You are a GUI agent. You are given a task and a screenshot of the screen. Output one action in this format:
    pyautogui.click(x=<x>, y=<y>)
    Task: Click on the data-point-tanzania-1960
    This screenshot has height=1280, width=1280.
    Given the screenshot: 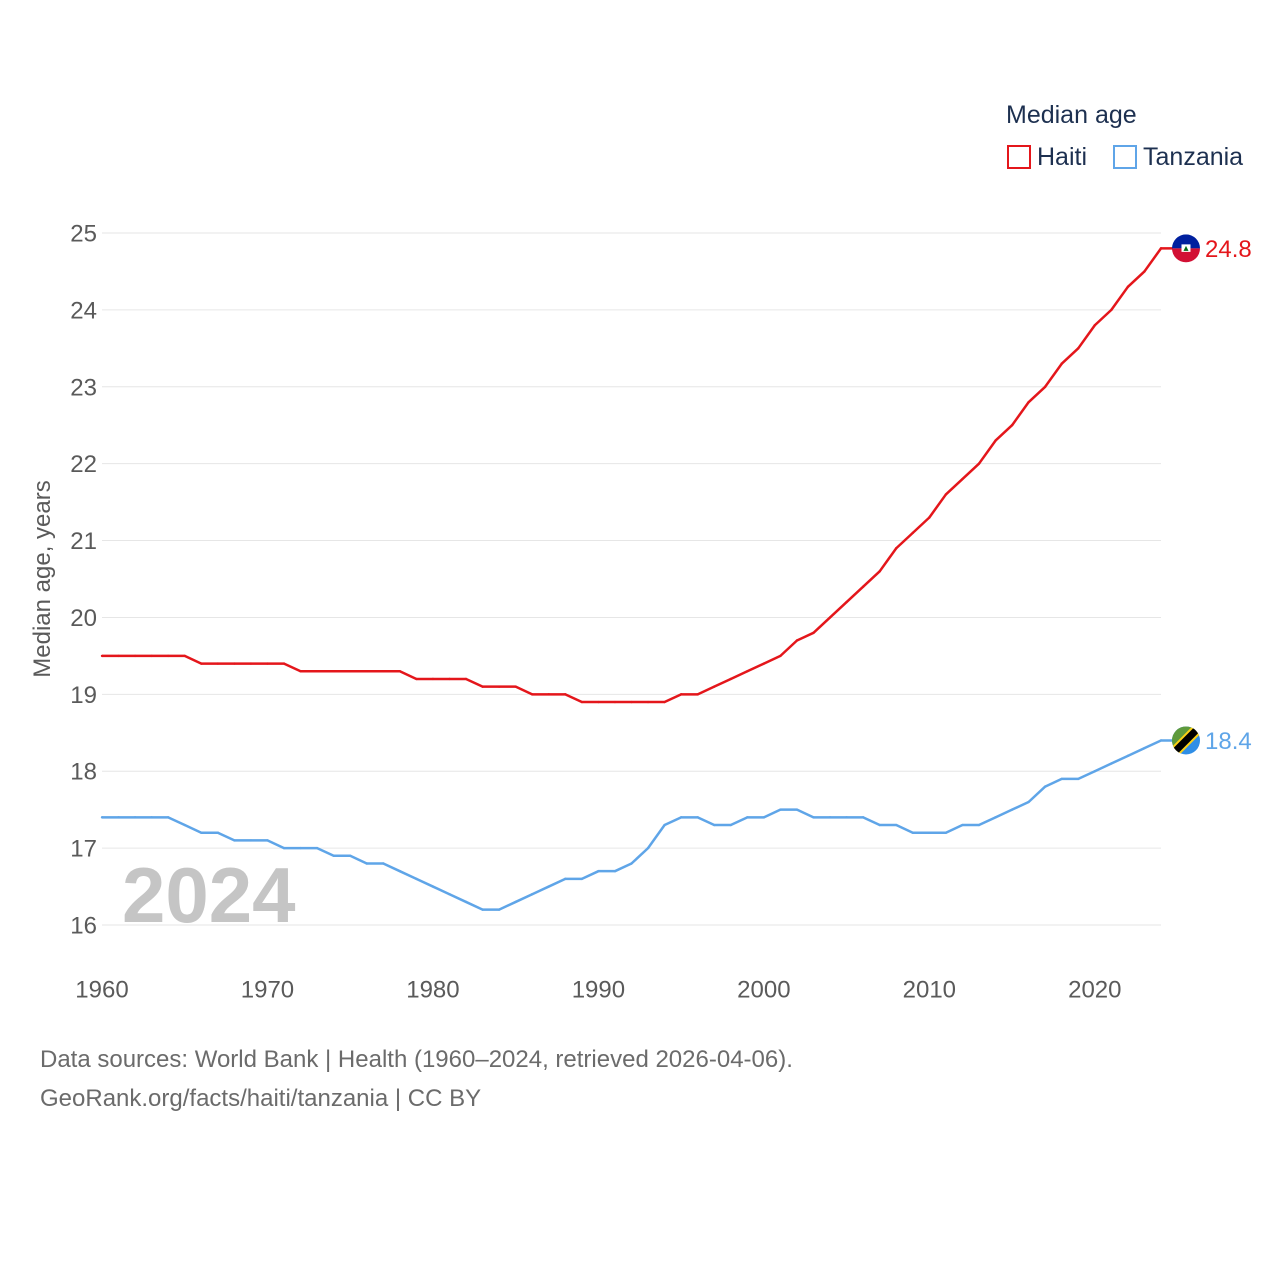 What is the action you would take?
    pyautogui.click(x=102, y=817)
    